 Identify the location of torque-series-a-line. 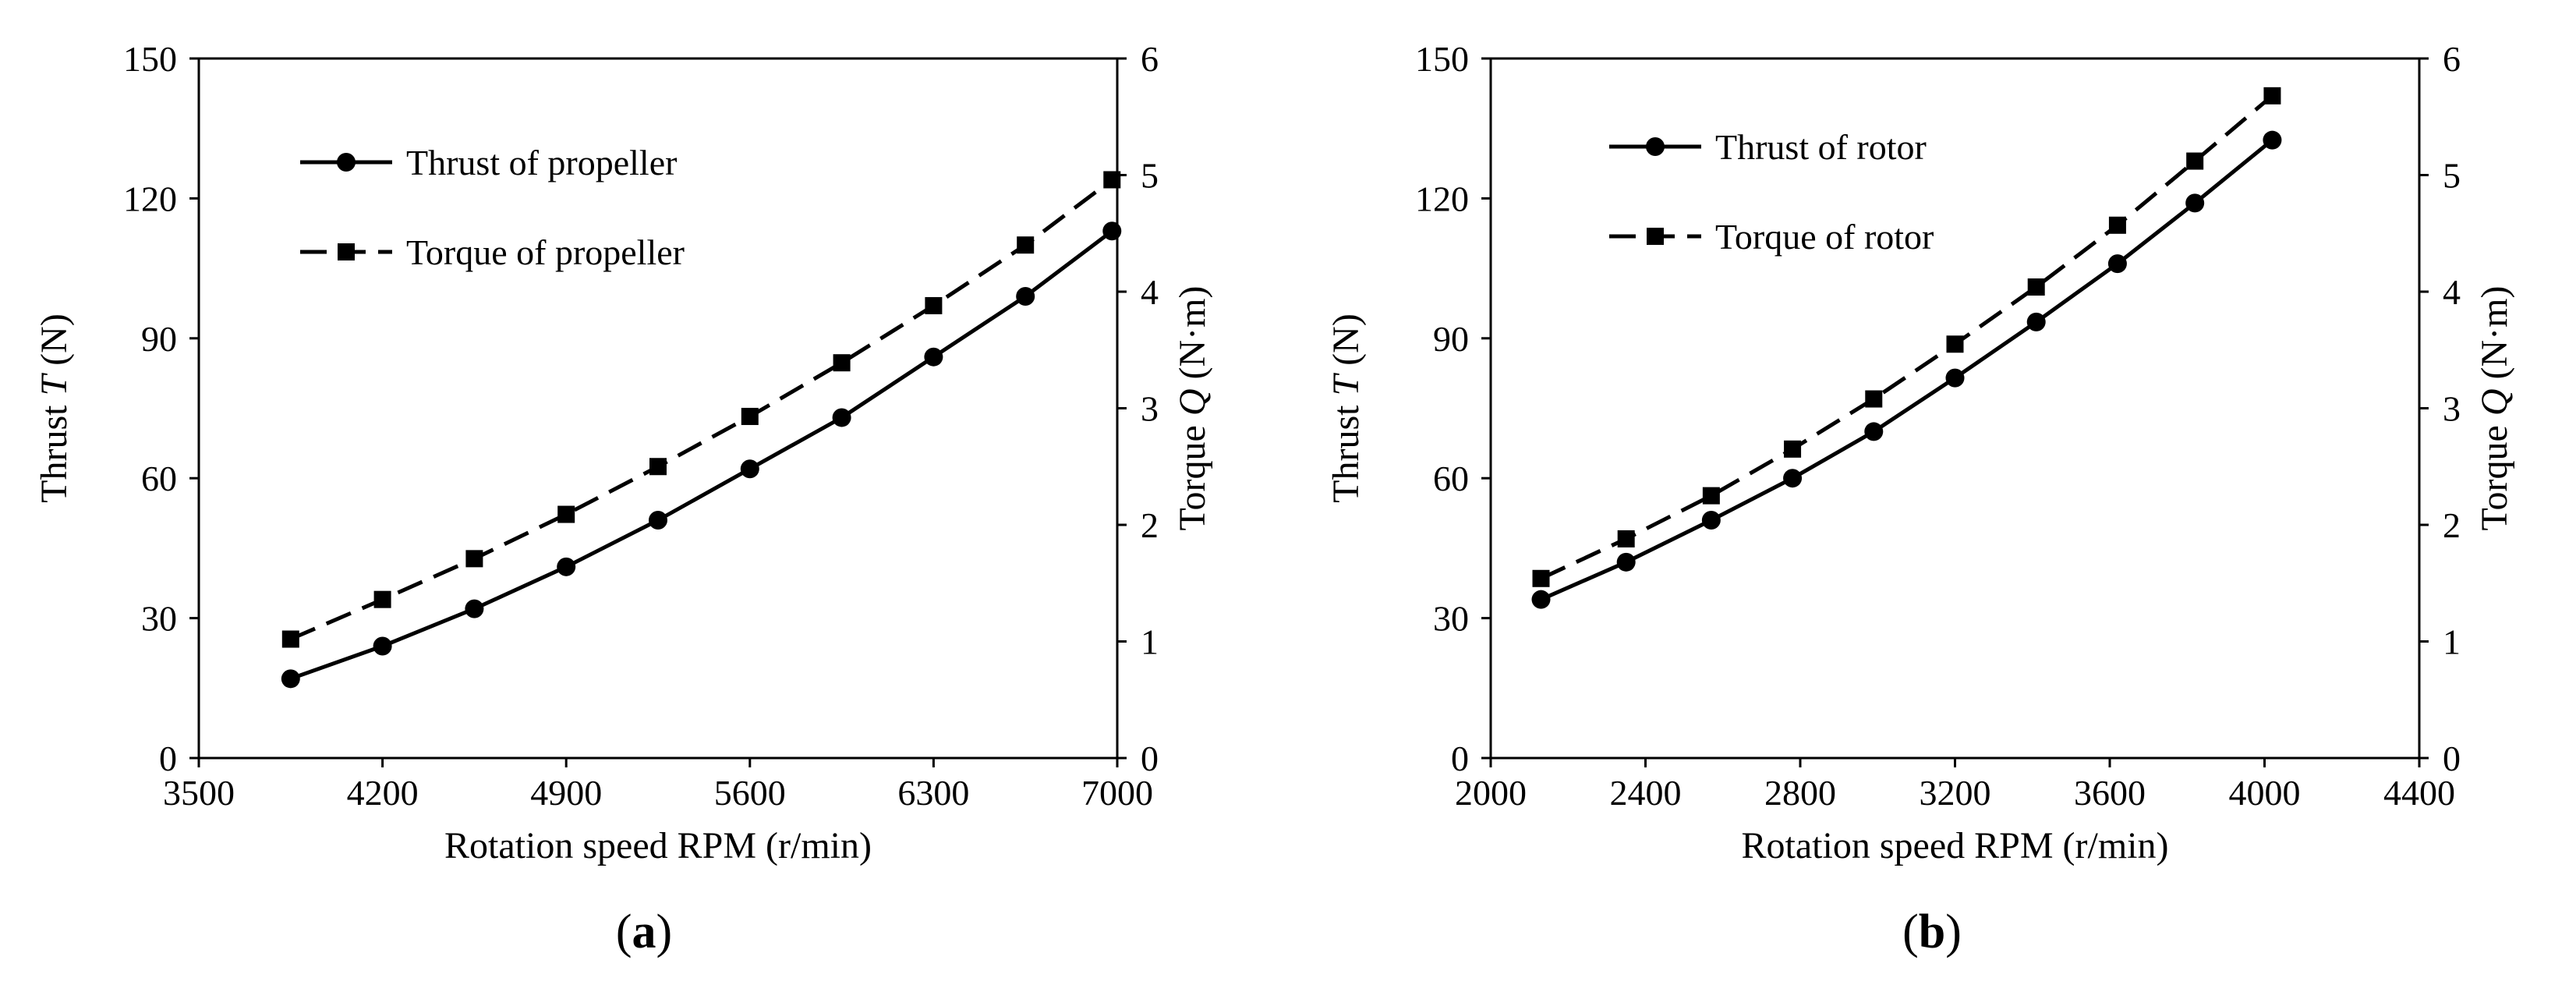
(701, 410).